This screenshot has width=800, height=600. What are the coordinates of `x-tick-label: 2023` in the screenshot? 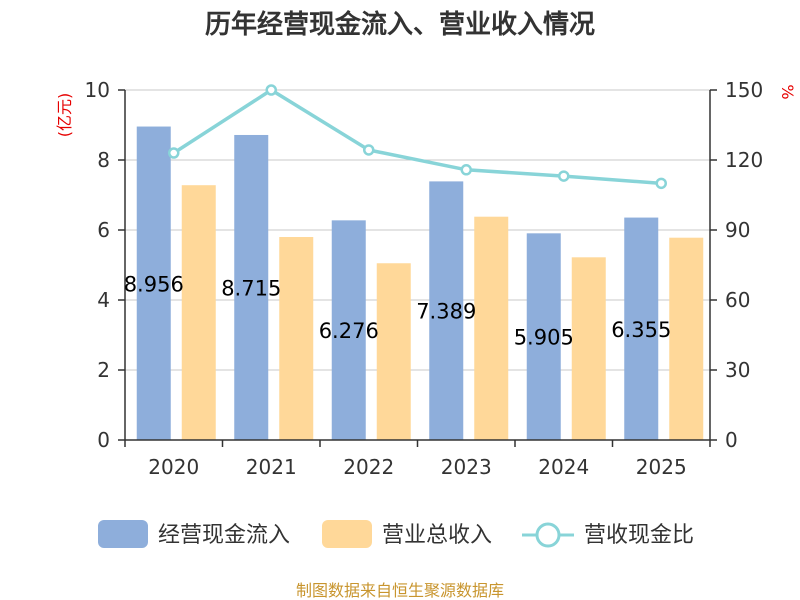 It's located at (466, 467).